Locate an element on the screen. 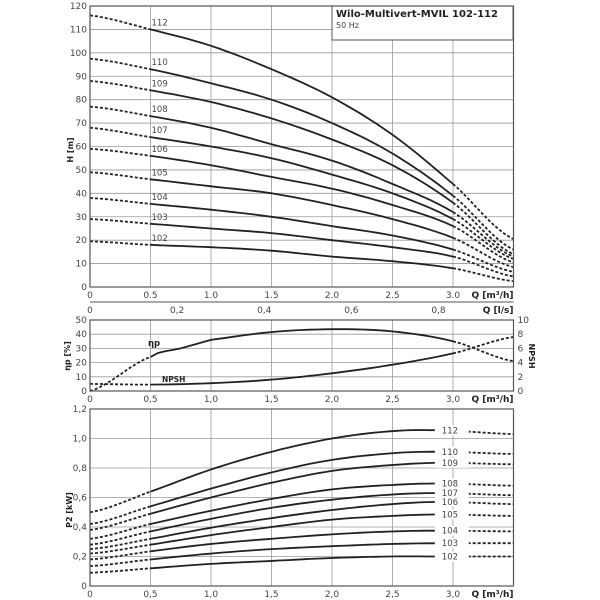 The height and width of the screenshot is (600, 600). x2-tick-label: 0 is located at coordinates (90, 311).